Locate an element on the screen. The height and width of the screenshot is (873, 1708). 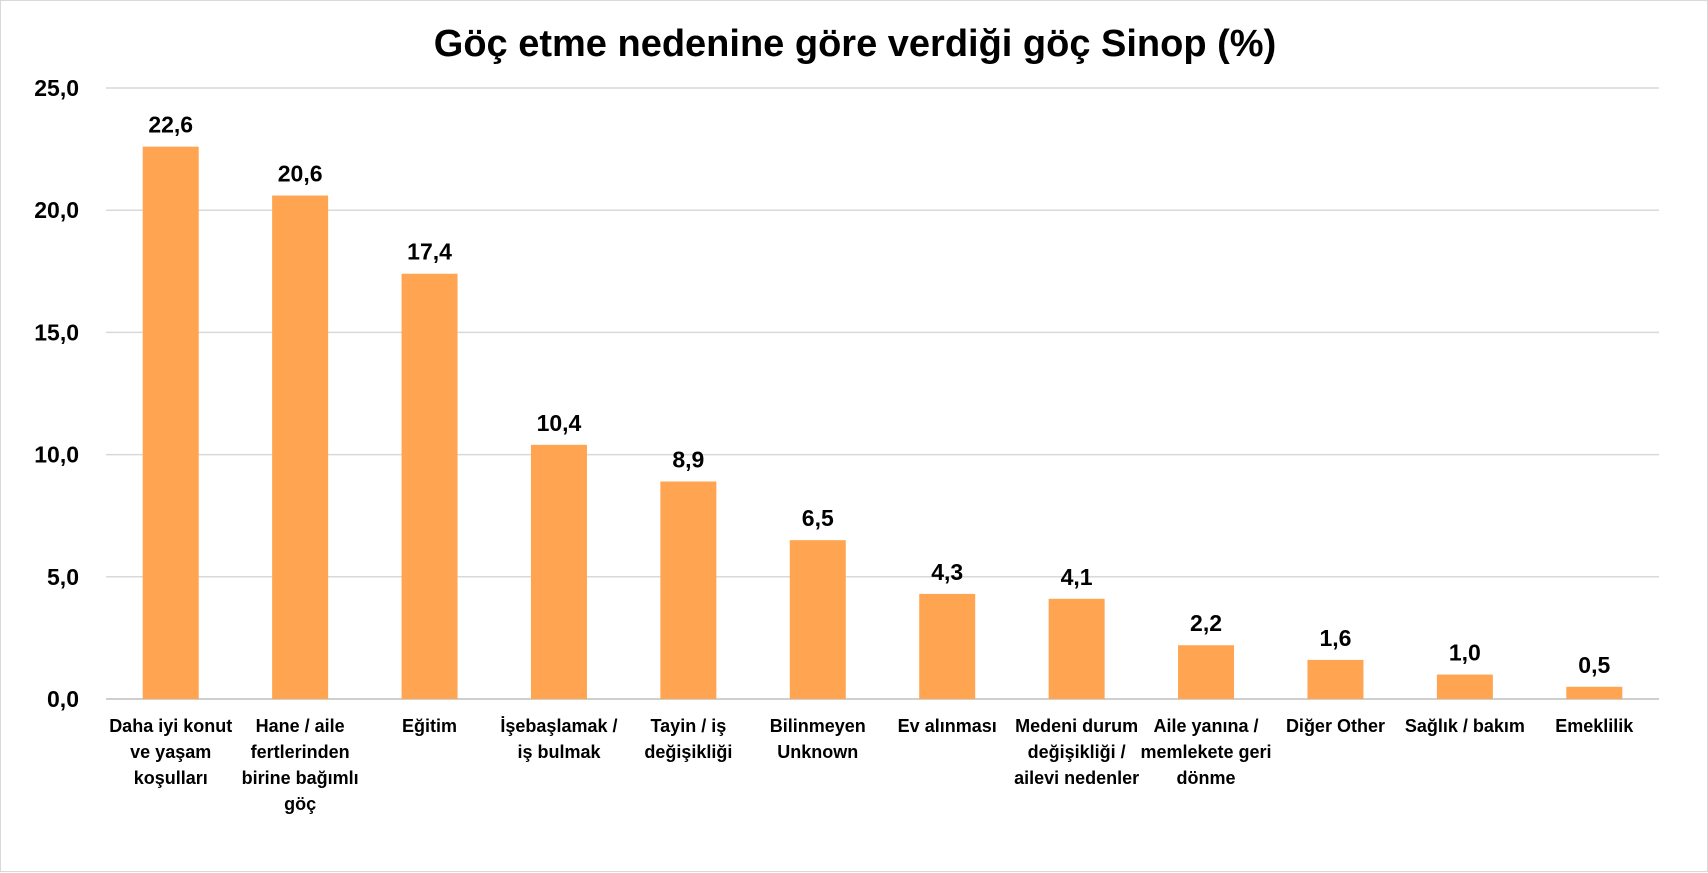
data-label: 4,1 is located at coordinates (1077, 577).